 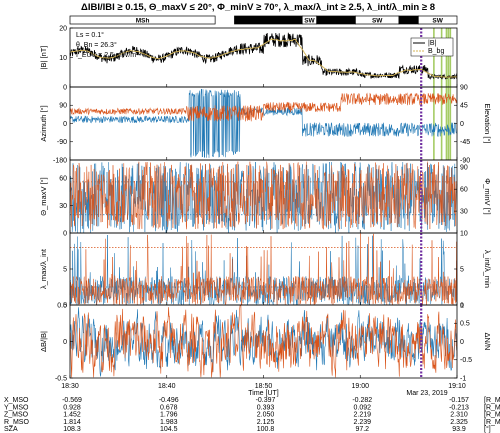 I want to click on ephem-value: 100.8, so click(x=266, y=429).